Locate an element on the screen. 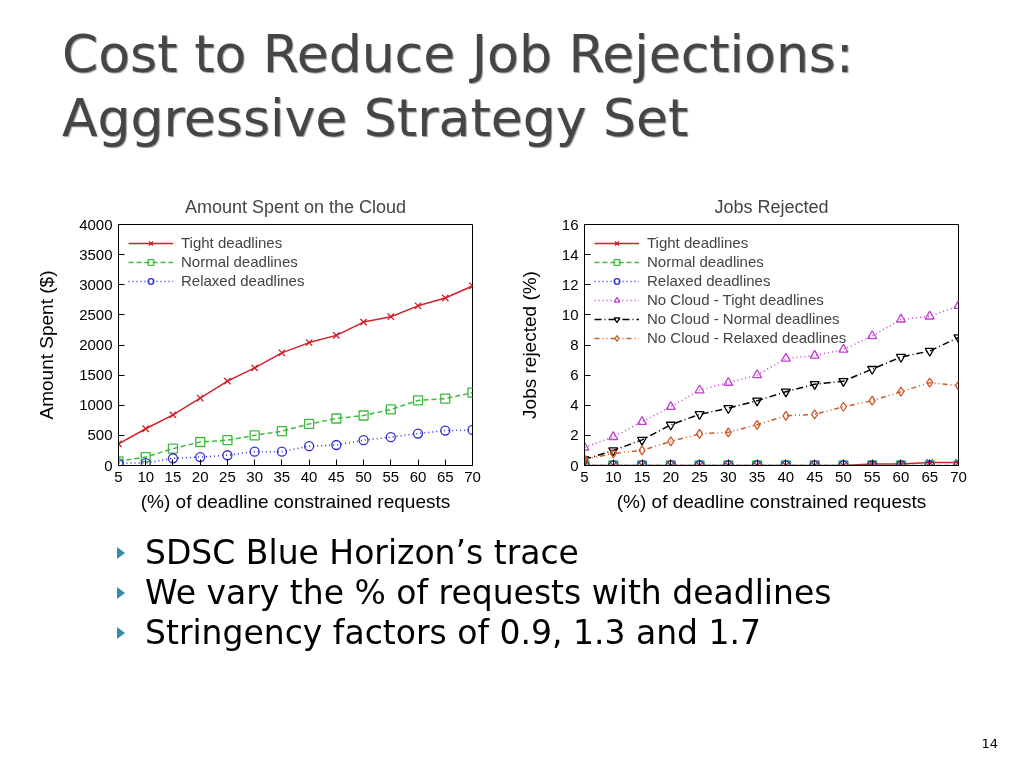  legend-label: No Cloud - Normal deadlines is located at coordinates (743, 318).